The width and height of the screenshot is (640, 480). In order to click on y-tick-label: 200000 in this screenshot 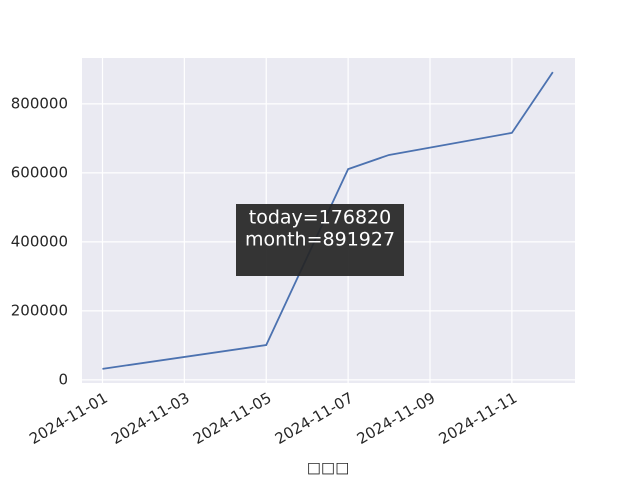, I will do `click(39, 310)`.